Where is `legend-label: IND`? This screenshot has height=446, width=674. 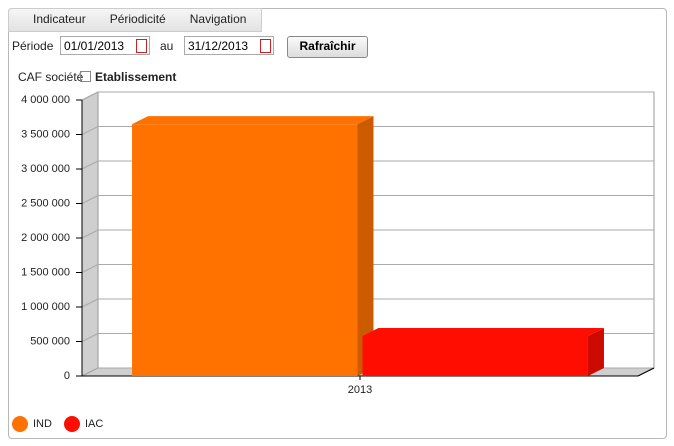
legend-label: IND is located at coordinates (42, 424).